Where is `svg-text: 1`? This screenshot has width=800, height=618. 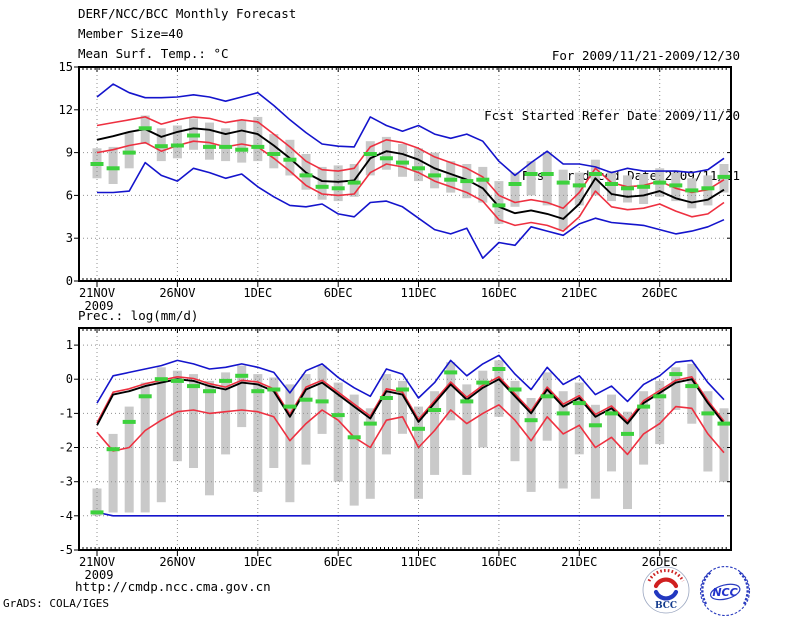 svg-text: 1 is located at coordinates (69, 345).